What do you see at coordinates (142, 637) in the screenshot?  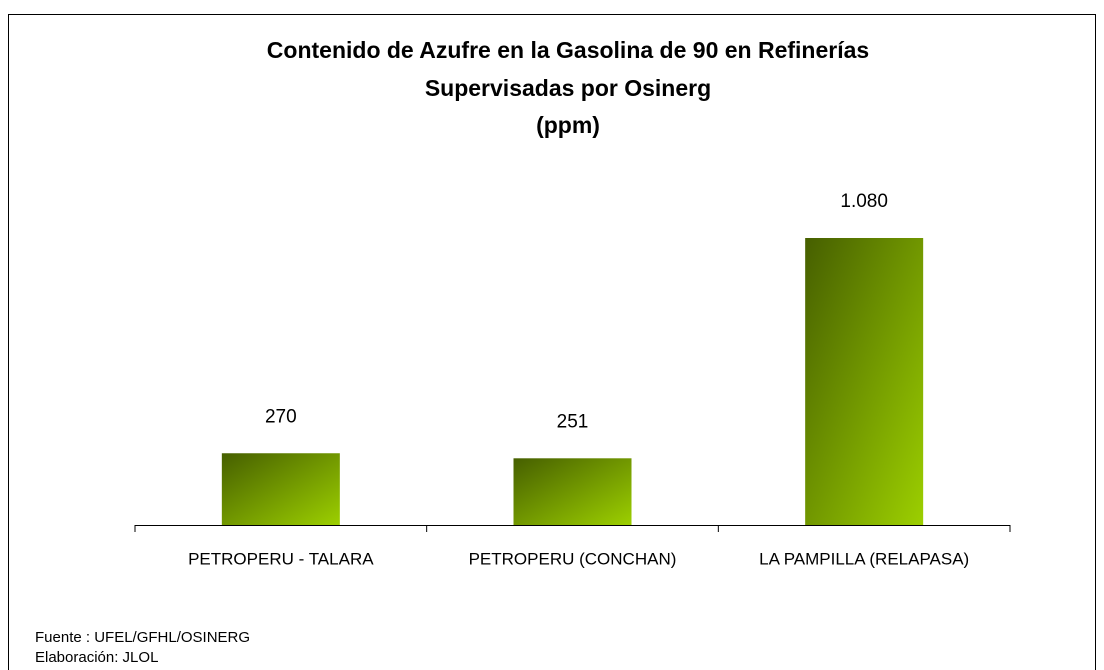 I see `source-note: Fuente : UFEL/GFHL/OSINERG` at bounding box center [142, 637].